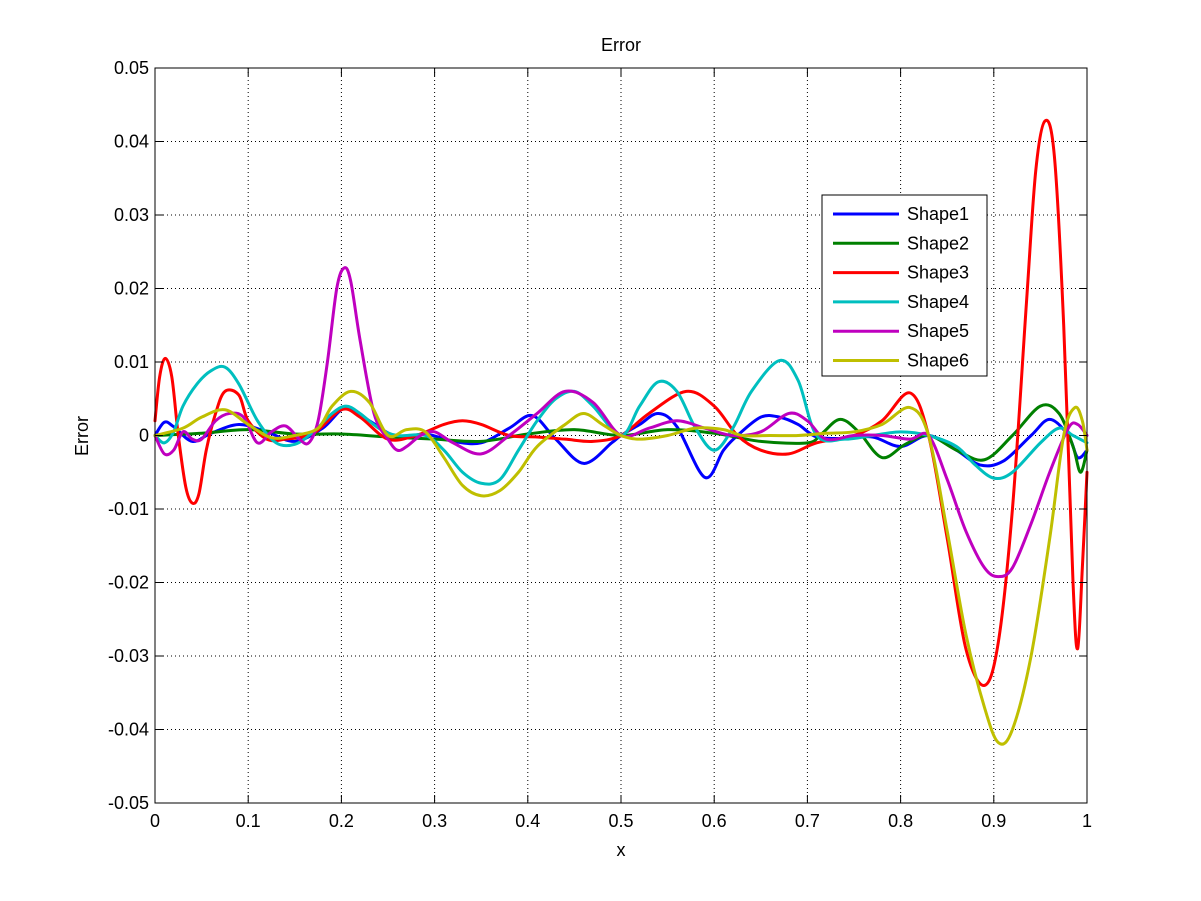 The image size is (1201, 901). Describe the element at coordinates (155, 821) in the screenshot. I see `x-tick-label: 0` at that location.